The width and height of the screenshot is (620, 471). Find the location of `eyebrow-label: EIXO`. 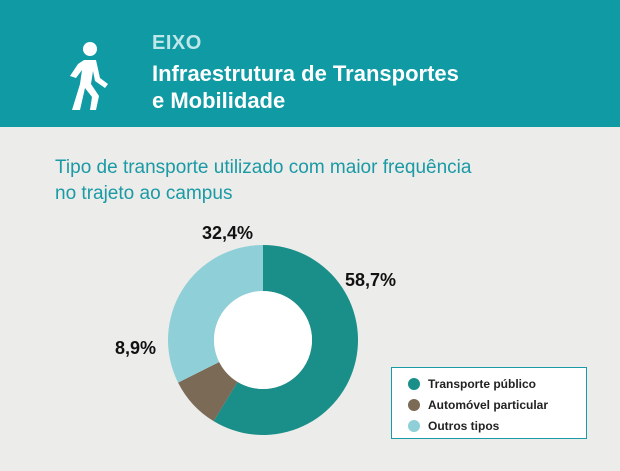

eyebrow-label: EIXO is located at coordinates (177, 43).